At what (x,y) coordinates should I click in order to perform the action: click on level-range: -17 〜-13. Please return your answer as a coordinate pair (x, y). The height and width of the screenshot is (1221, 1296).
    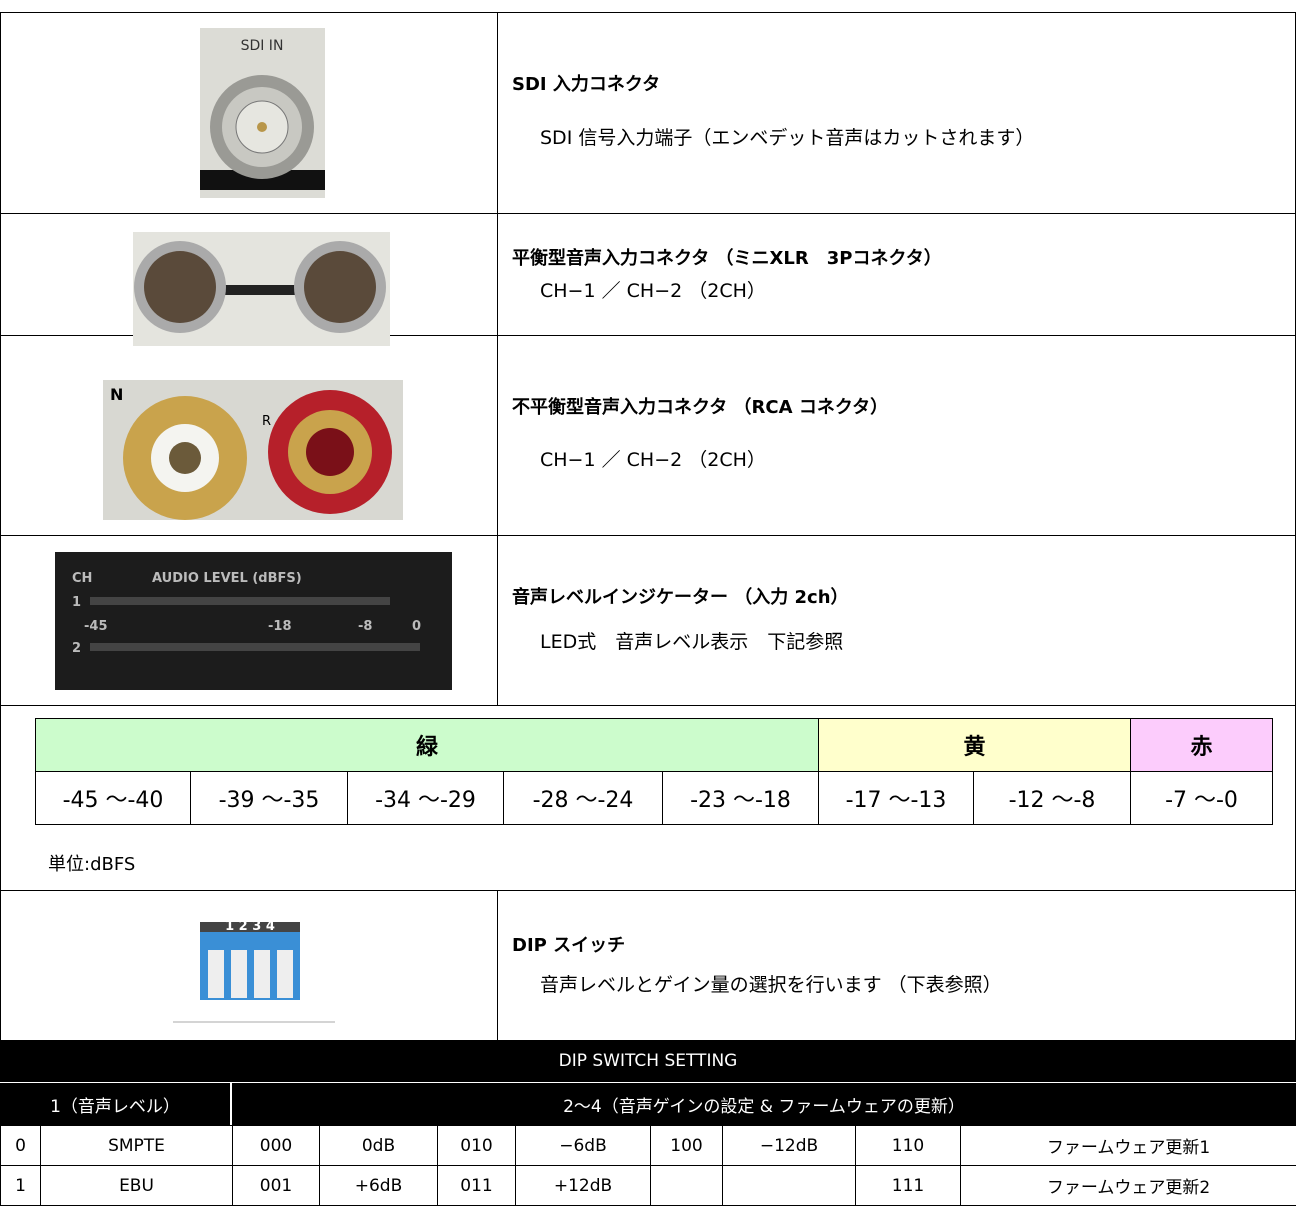
    Looking at the image, I should click on (896, 798).